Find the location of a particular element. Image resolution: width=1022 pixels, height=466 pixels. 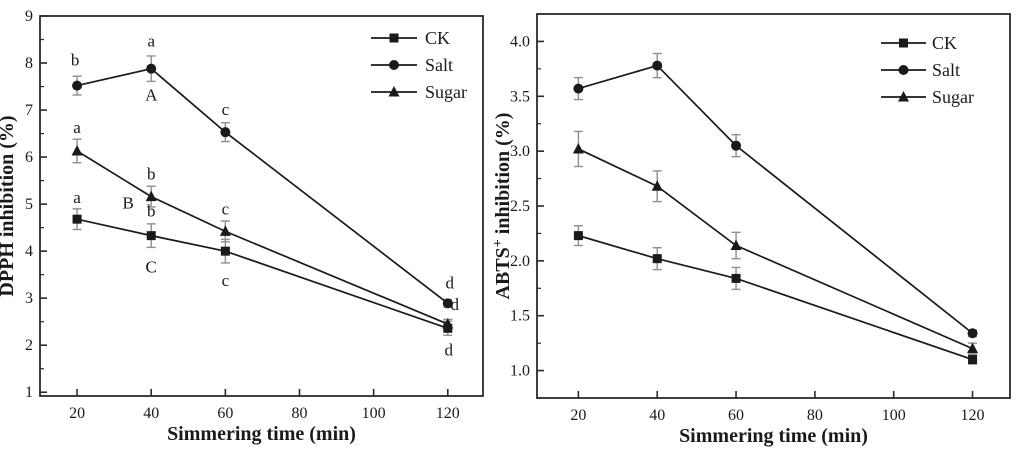

significance-letter-ck-40: b is located at coordinates (151, 211).